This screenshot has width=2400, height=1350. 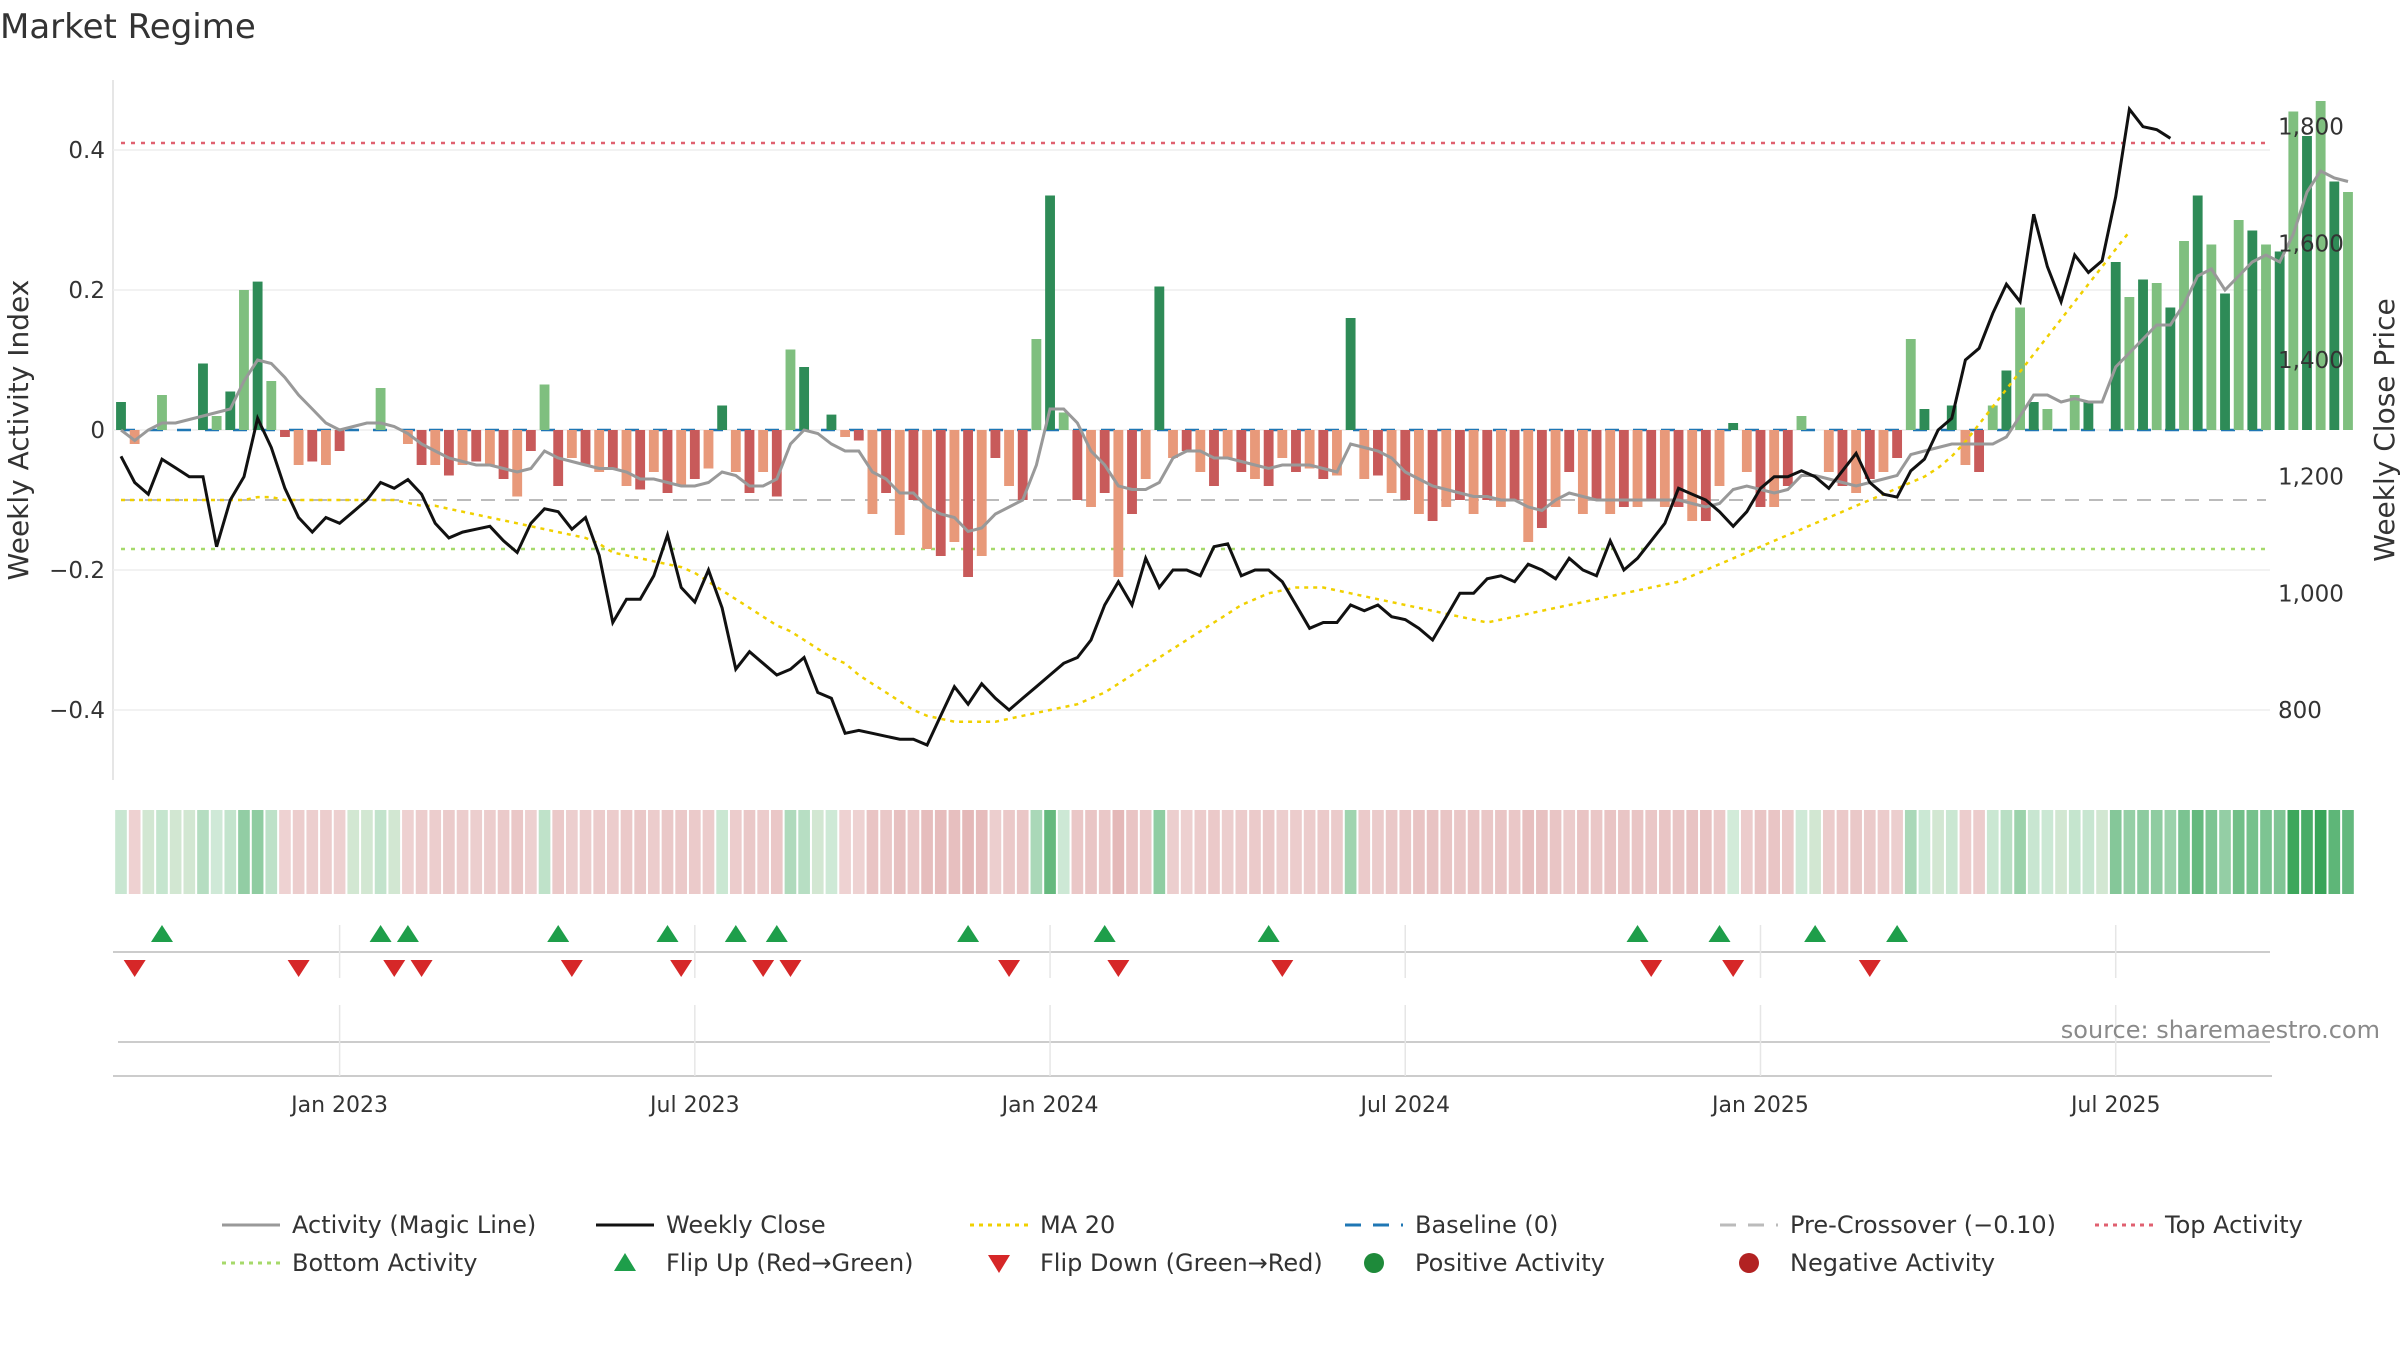 I want to click on flip-marker-panel, so click(x=1191, y=951).